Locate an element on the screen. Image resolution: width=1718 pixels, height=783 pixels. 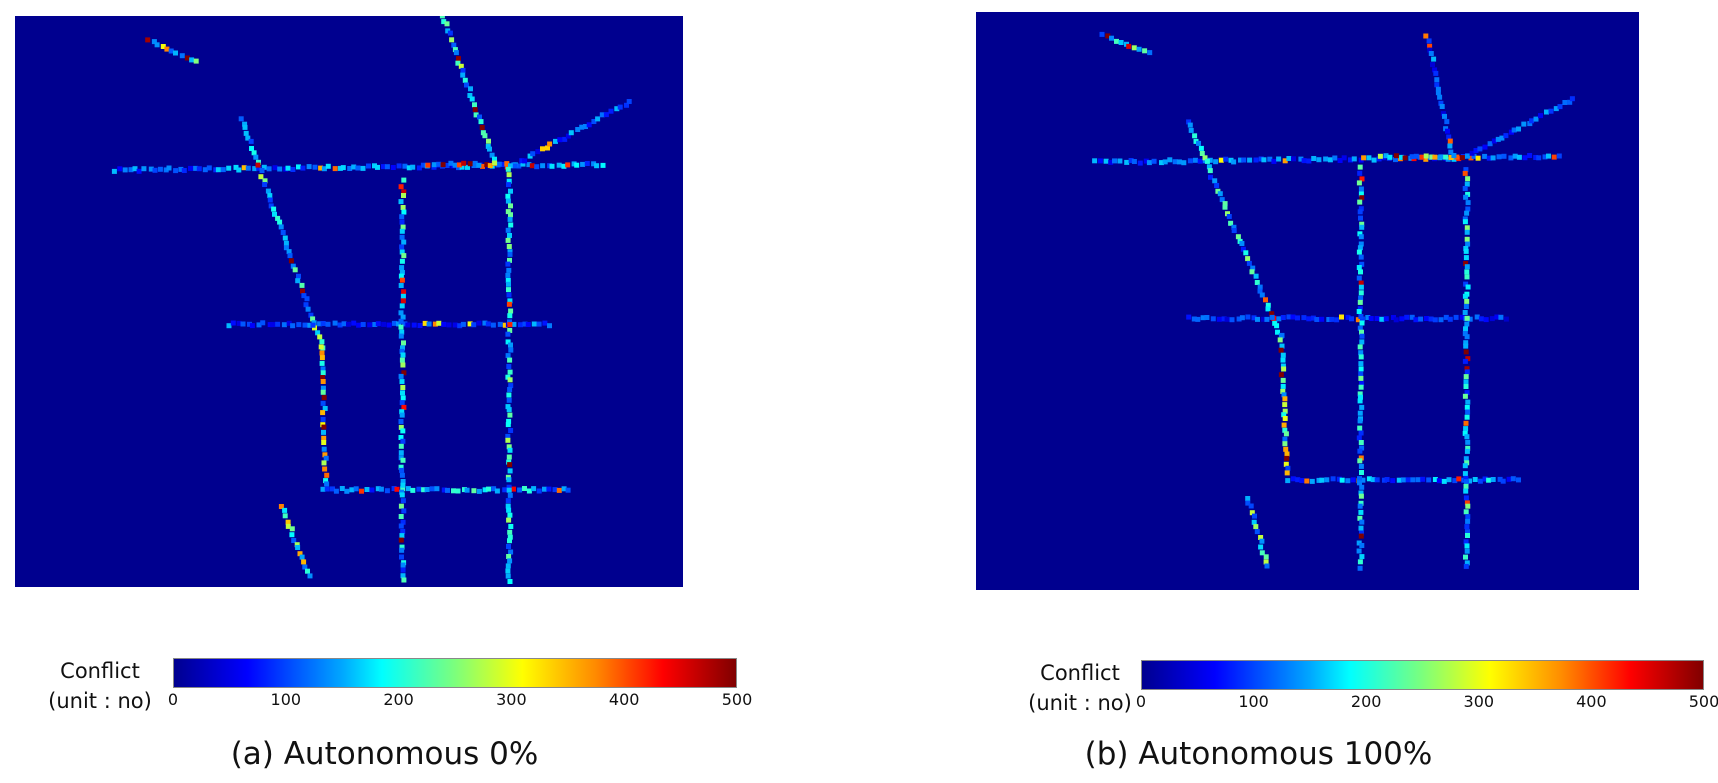
road-segment-upper-horizontal-hotspot is located at coordinates (1424, 157).